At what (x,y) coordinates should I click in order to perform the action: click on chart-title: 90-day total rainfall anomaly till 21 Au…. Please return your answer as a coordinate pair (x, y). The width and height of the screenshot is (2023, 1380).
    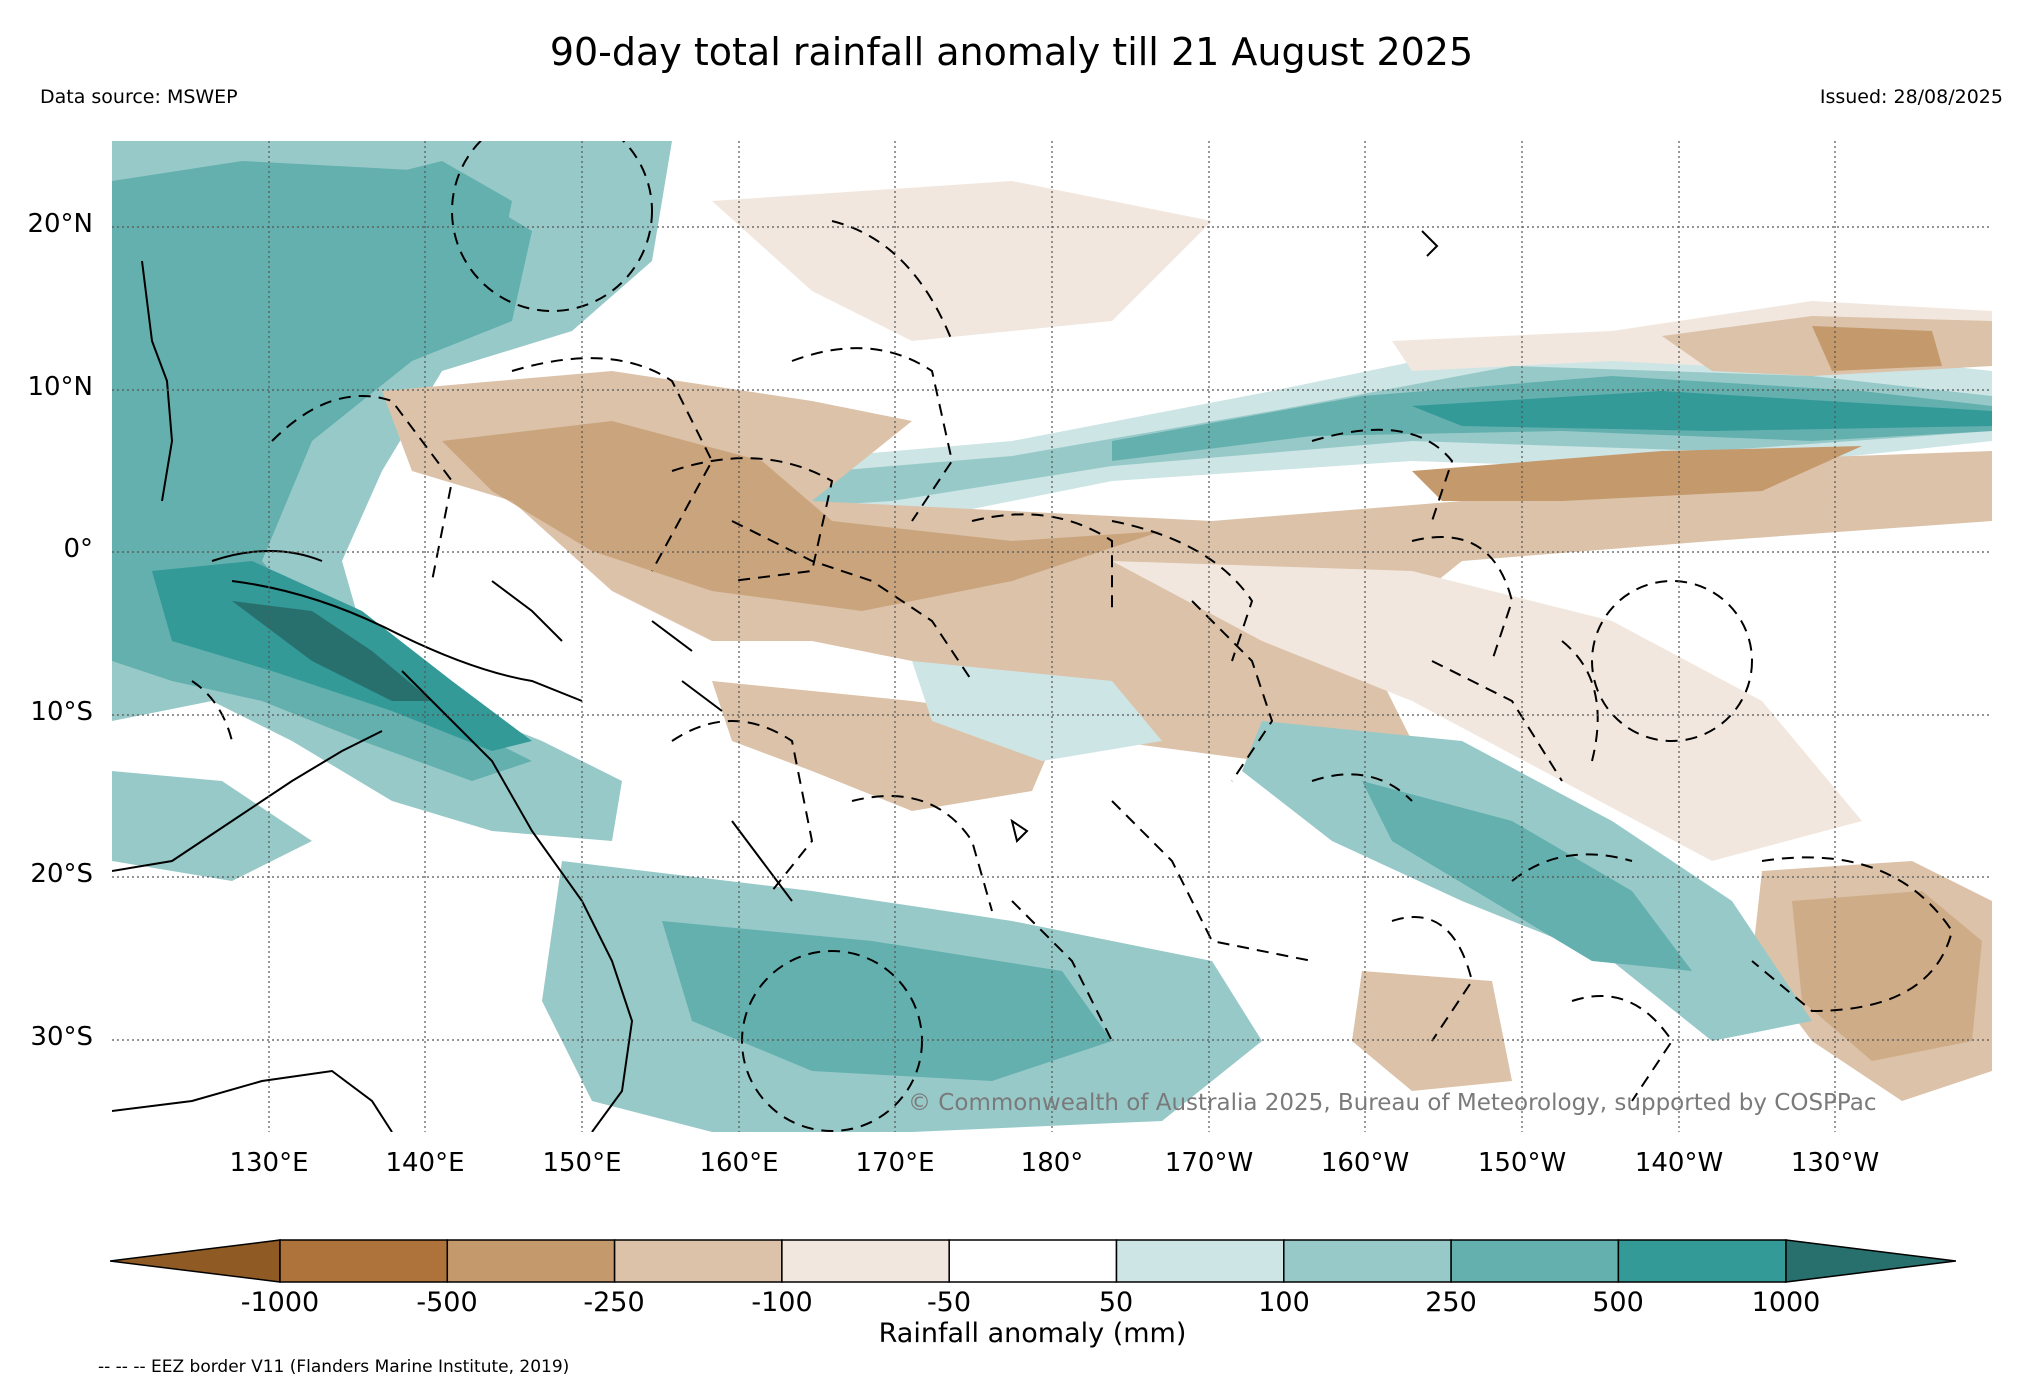
    Looking at the image, I should click on (1011, 52).